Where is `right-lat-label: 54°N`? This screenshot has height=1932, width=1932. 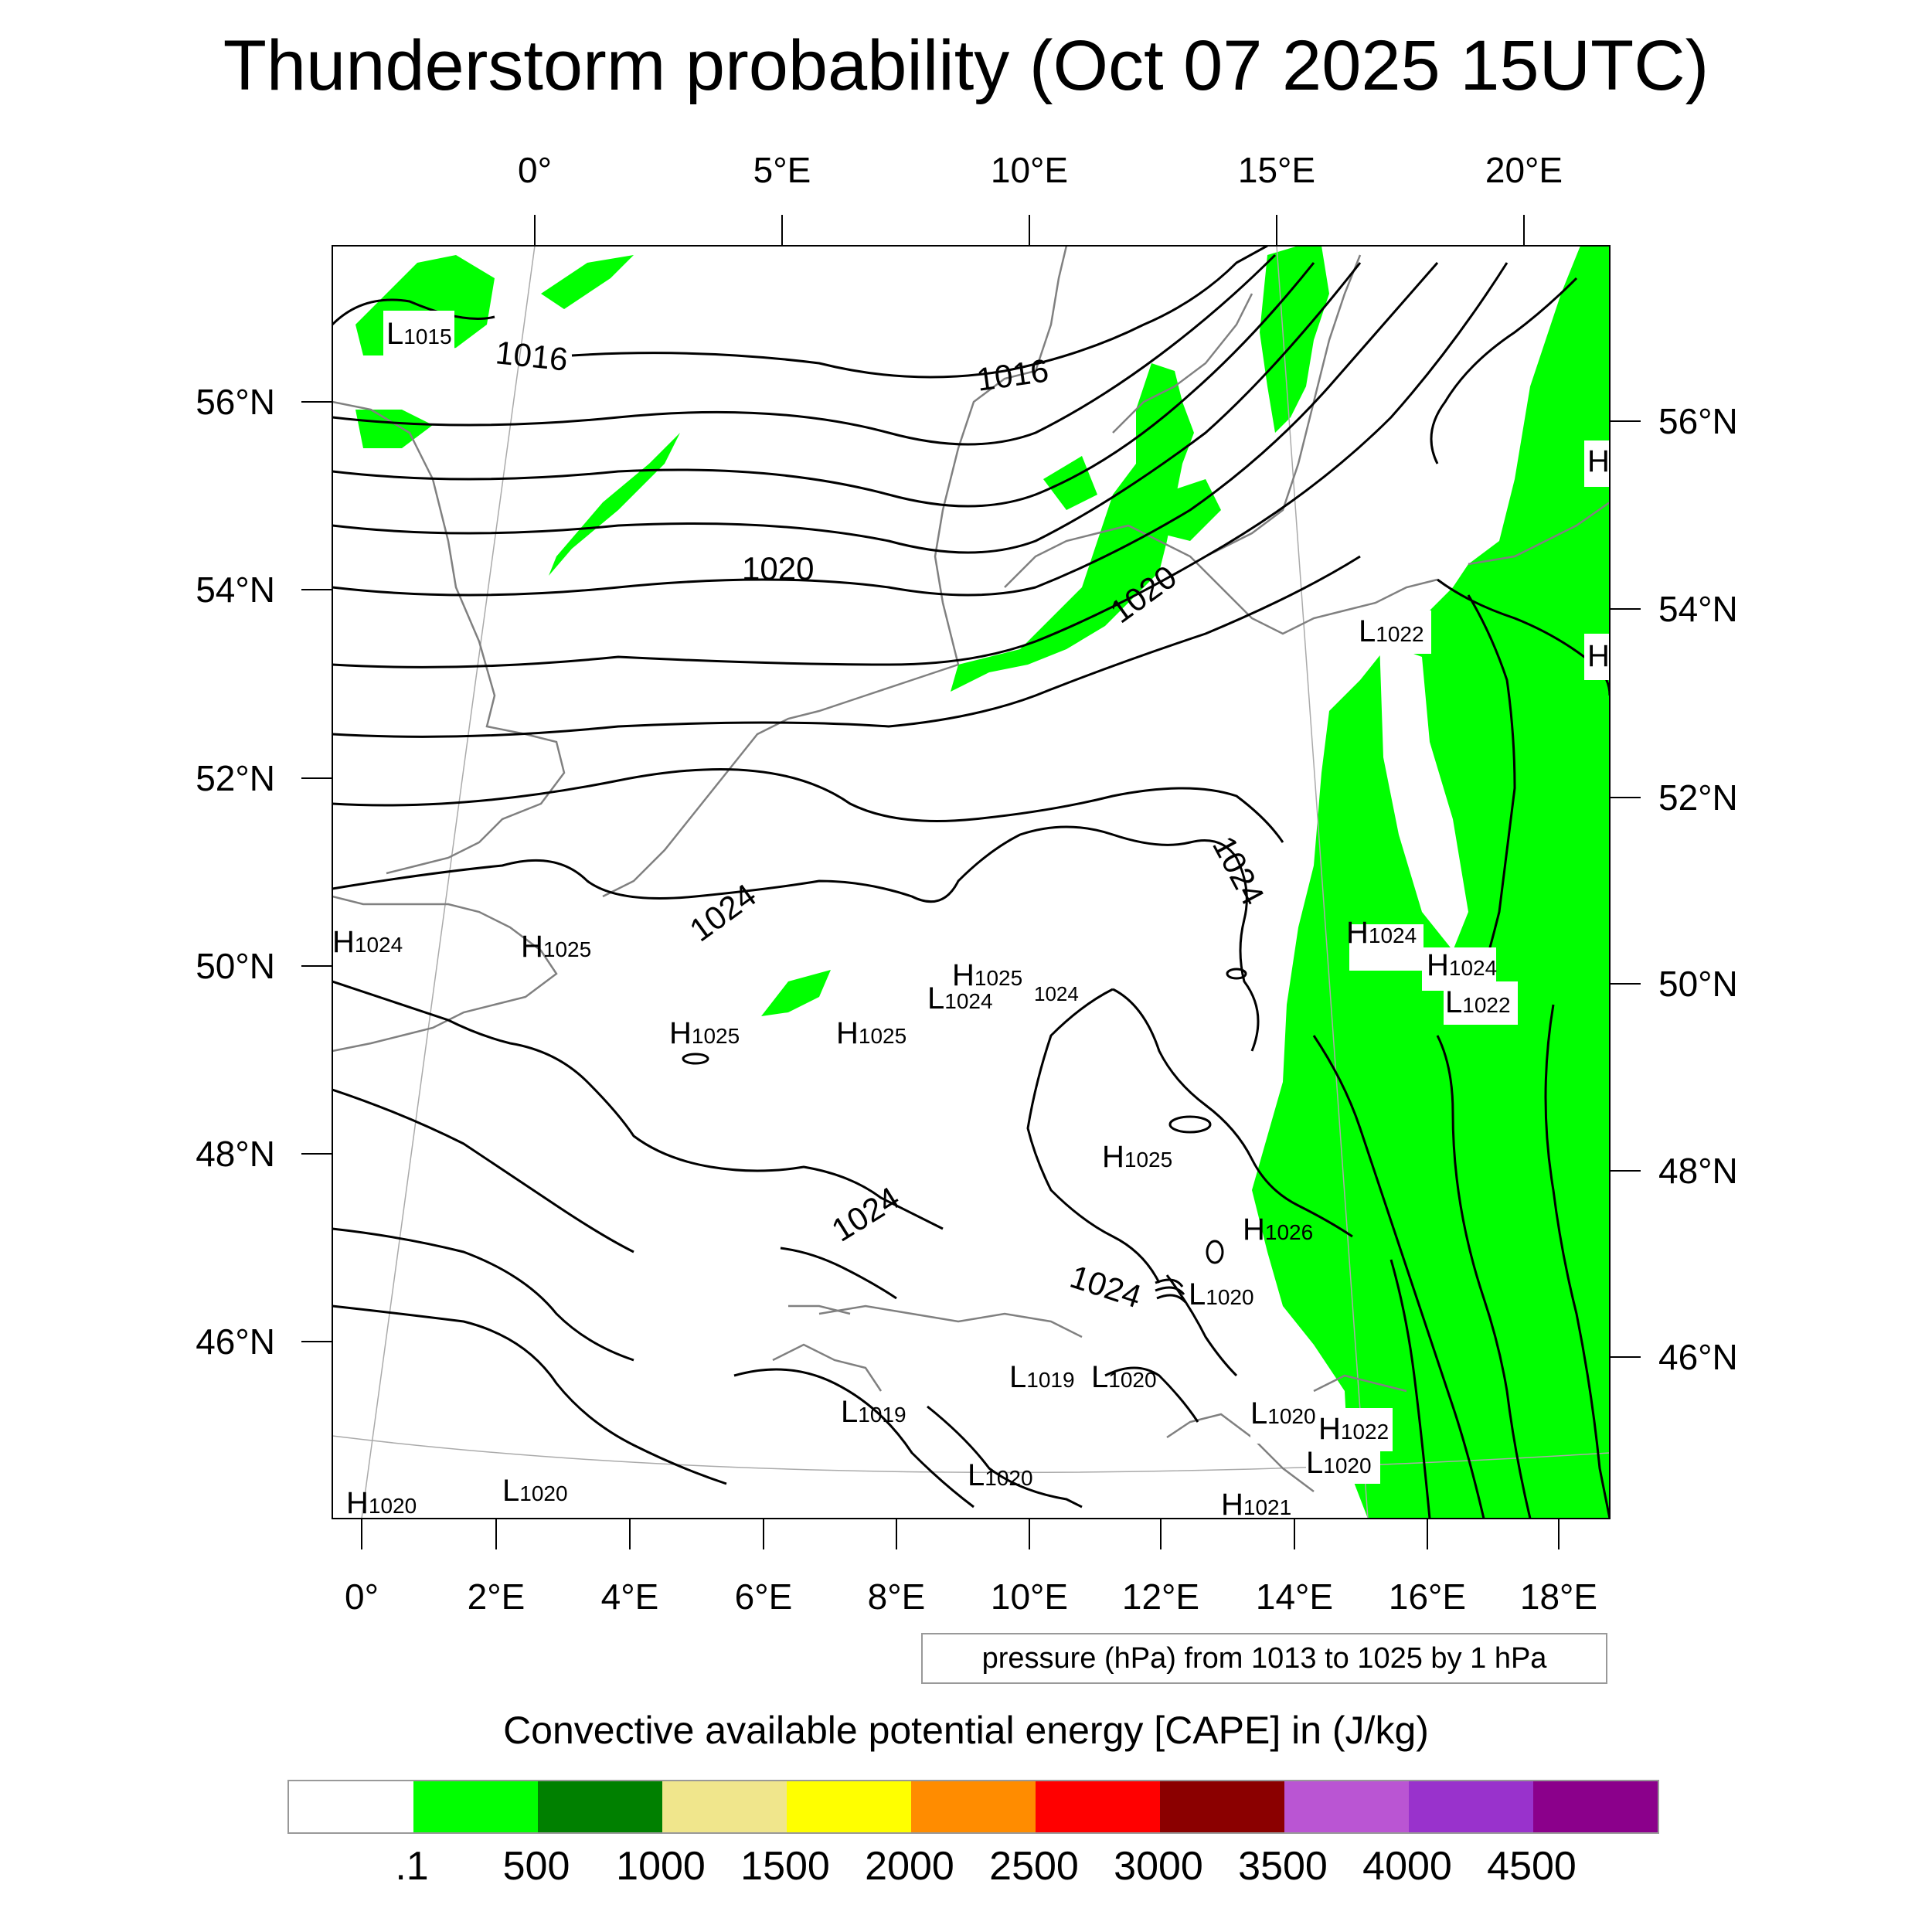 right-lat-label: 54°N is located at coordinates (1698, 609).